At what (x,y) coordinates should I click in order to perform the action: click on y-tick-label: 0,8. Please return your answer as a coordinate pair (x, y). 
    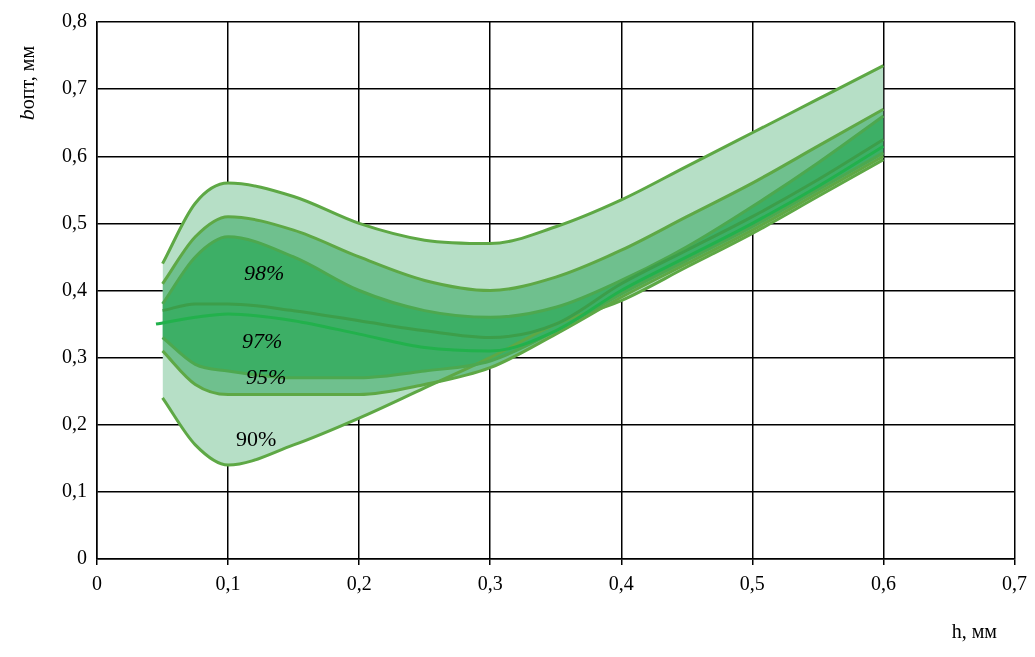
    Looking at the image, I should click on (74, 20).